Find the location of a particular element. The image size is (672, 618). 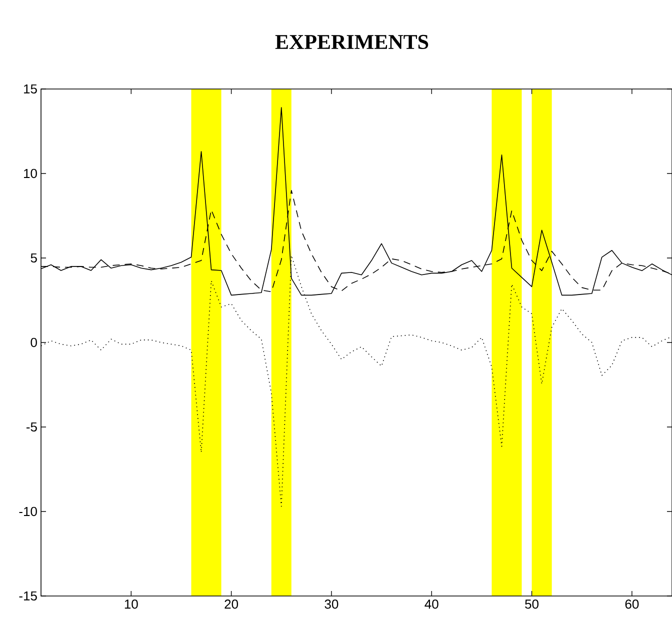

y-tick-label: 15 is located at coordinates (30, 89).